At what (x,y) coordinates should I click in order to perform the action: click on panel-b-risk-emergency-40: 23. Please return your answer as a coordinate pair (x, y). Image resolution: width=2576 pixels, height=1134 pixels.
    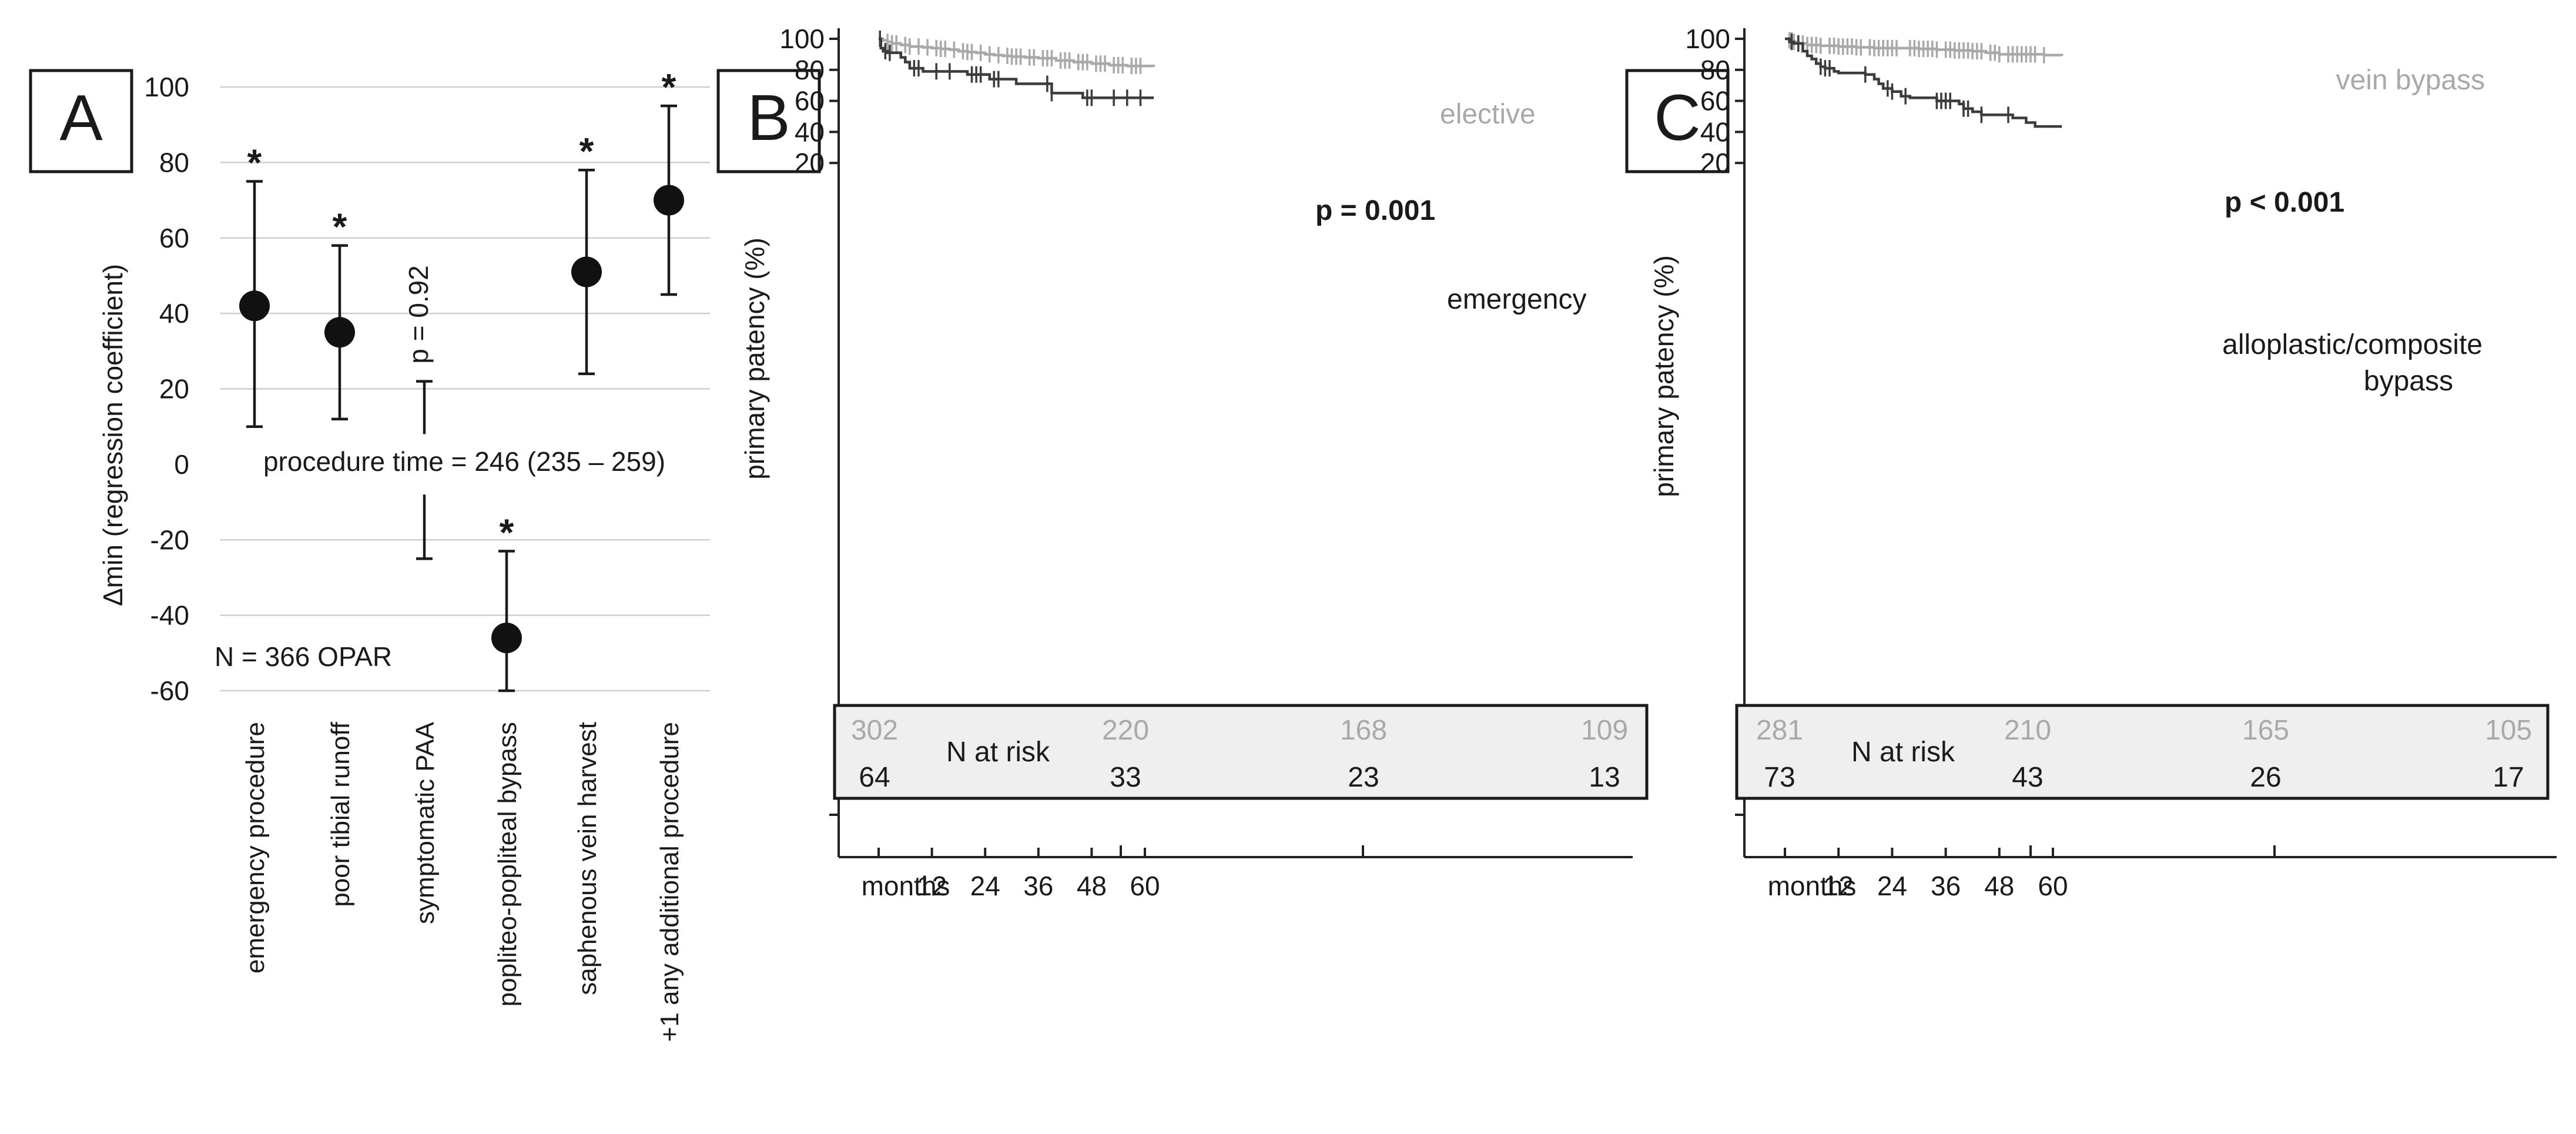
    Looking at the image, I should click on (1363, 778).